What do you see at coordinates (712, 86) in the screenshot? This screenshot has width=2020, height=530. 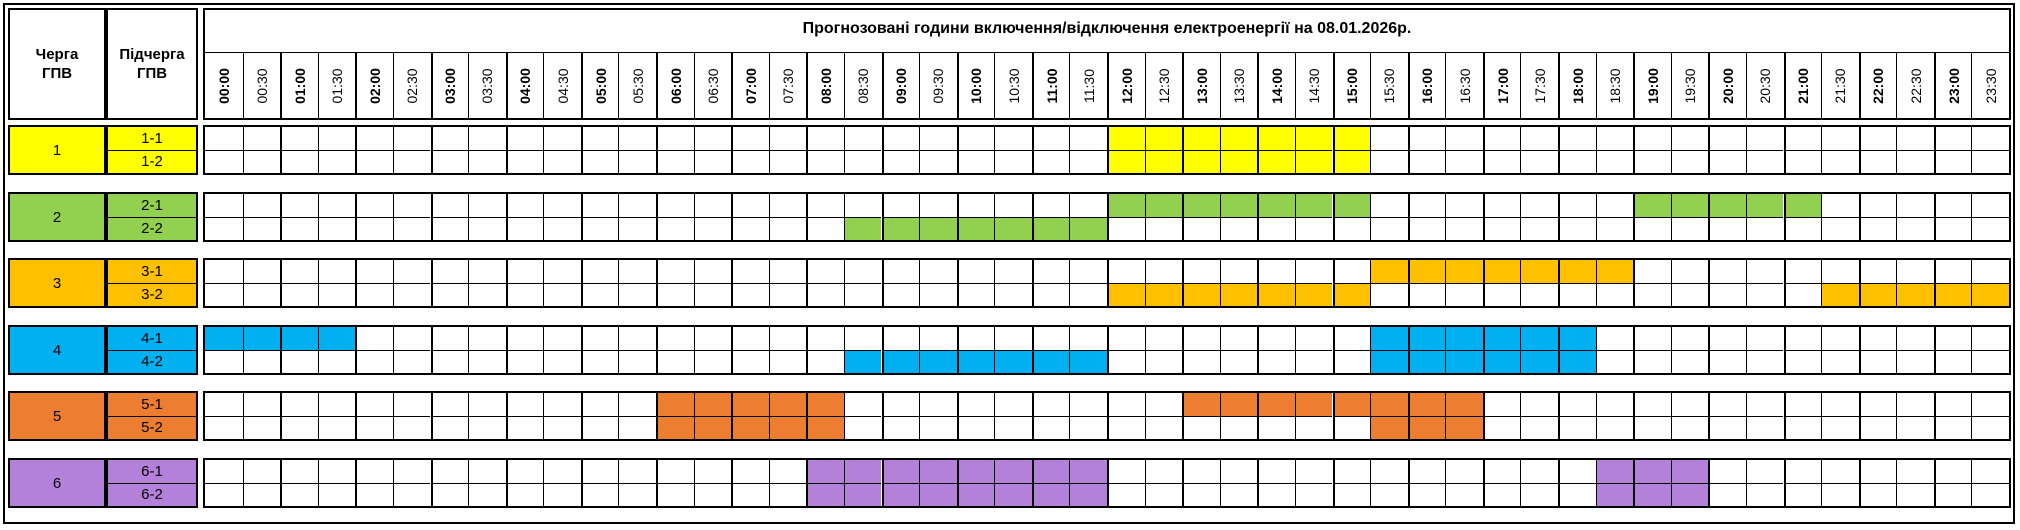 I see `time-label: 06:30` at bounding box center [712, 86].